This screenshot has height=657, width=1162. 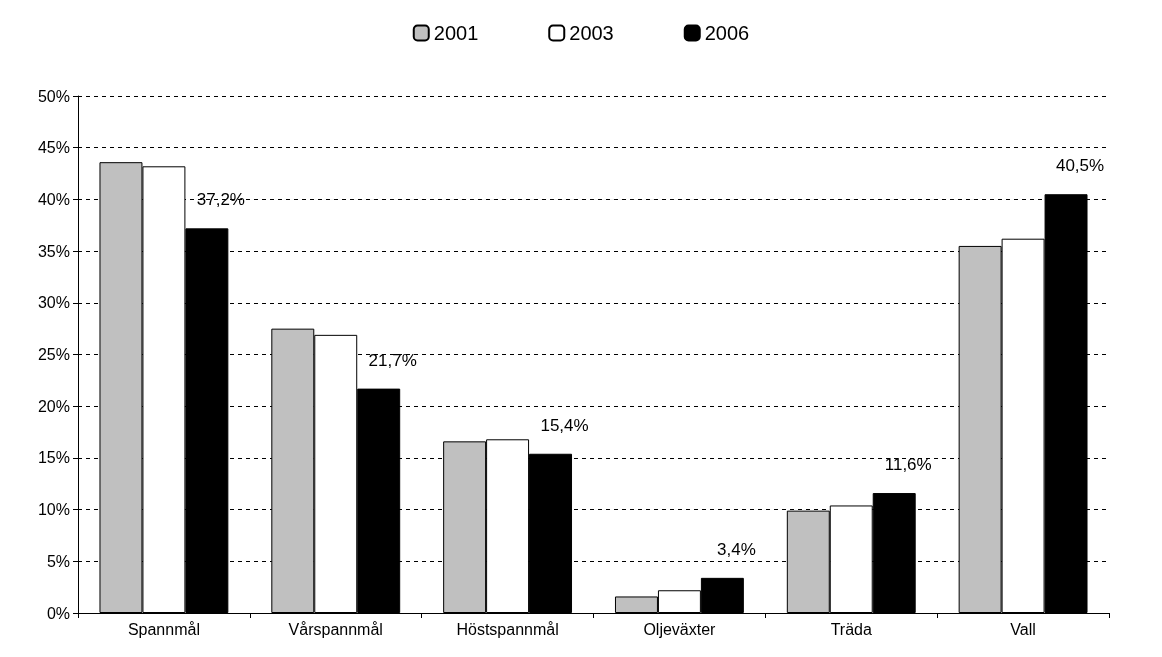 What do you see at coordinates (456, 33) in the screenshot?
I see `legend-label: 2001` at bounding box center [456, 33].